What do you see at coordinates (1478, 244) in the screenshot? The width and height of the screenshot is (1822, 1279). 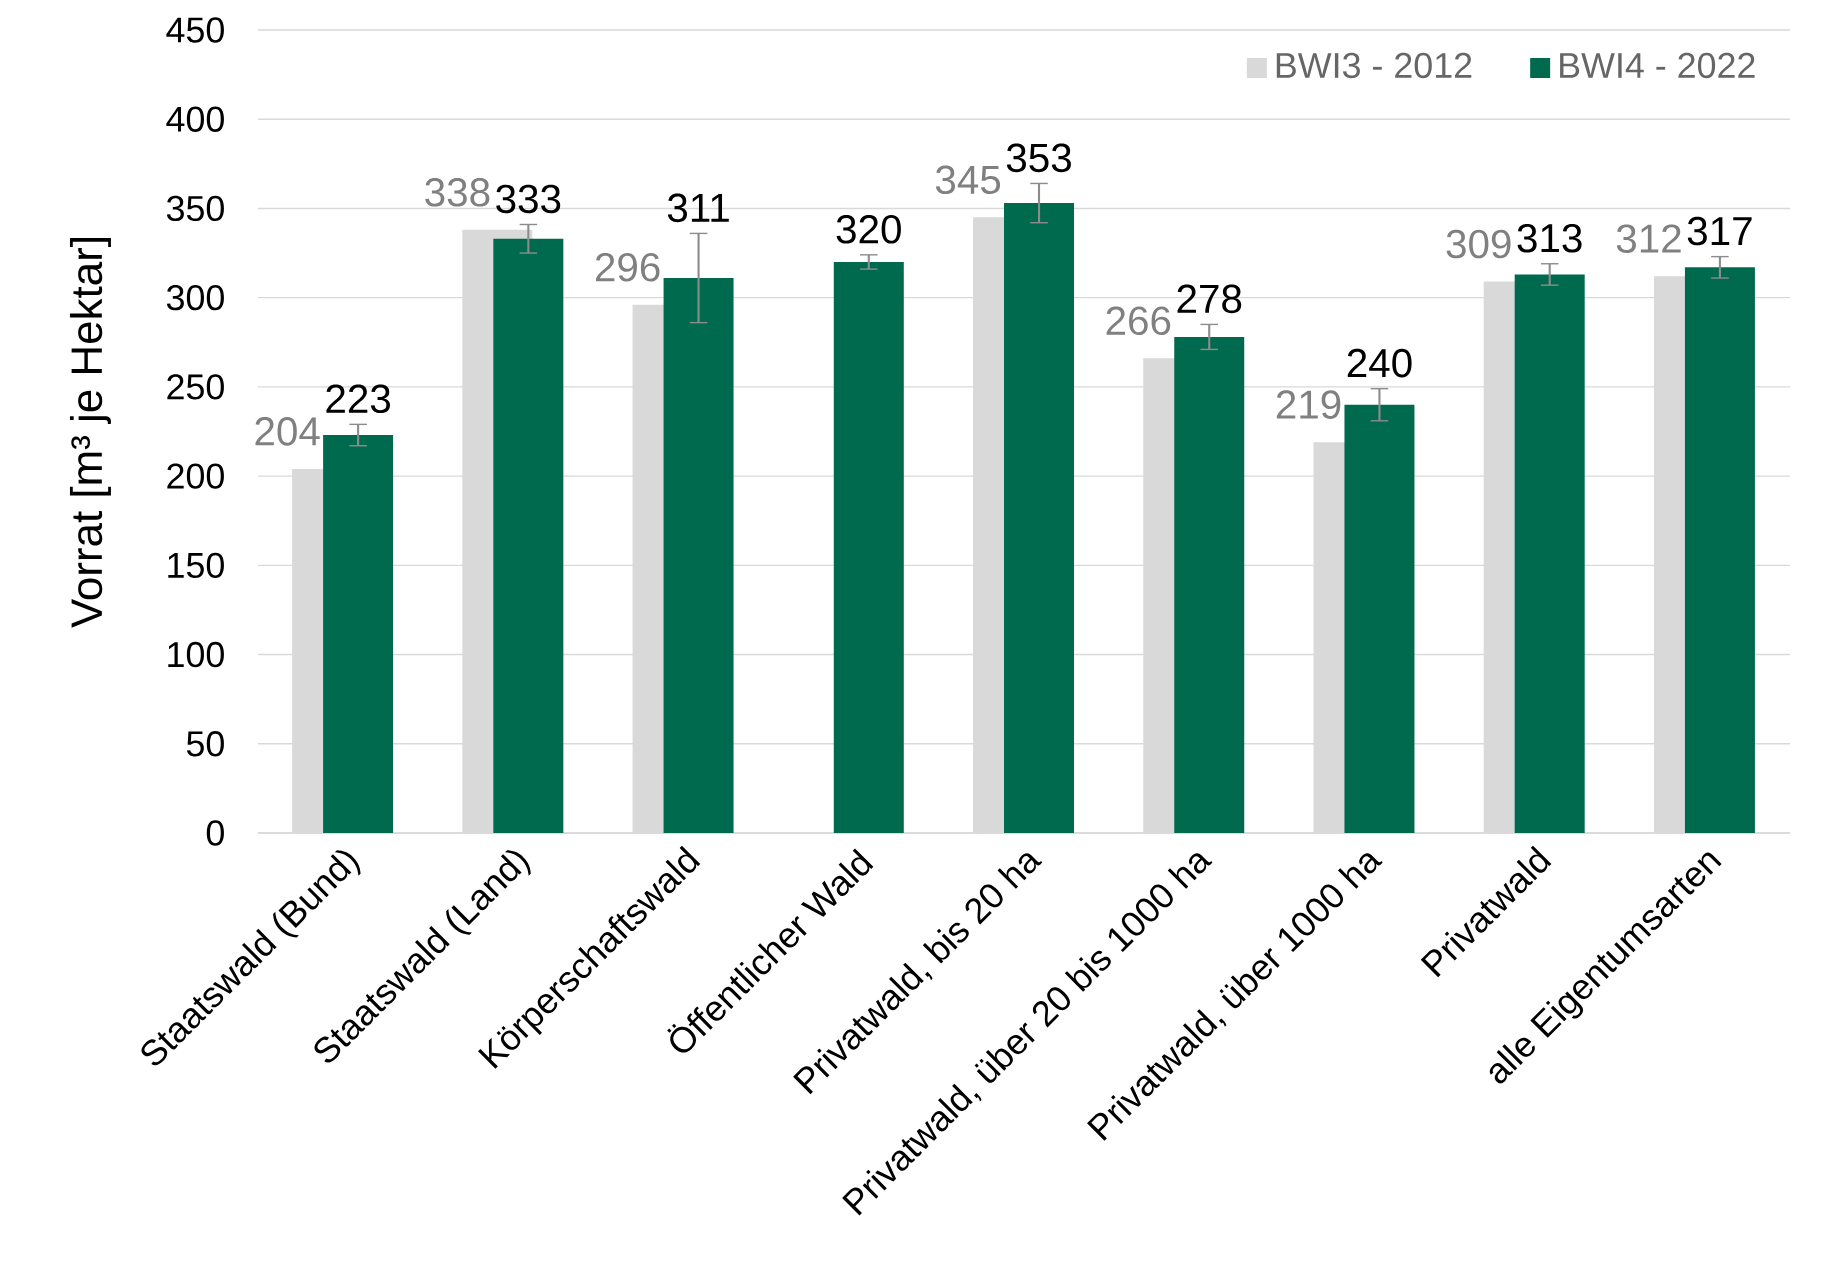 I see `data-label: 309` at bounding box center [1478, 244].